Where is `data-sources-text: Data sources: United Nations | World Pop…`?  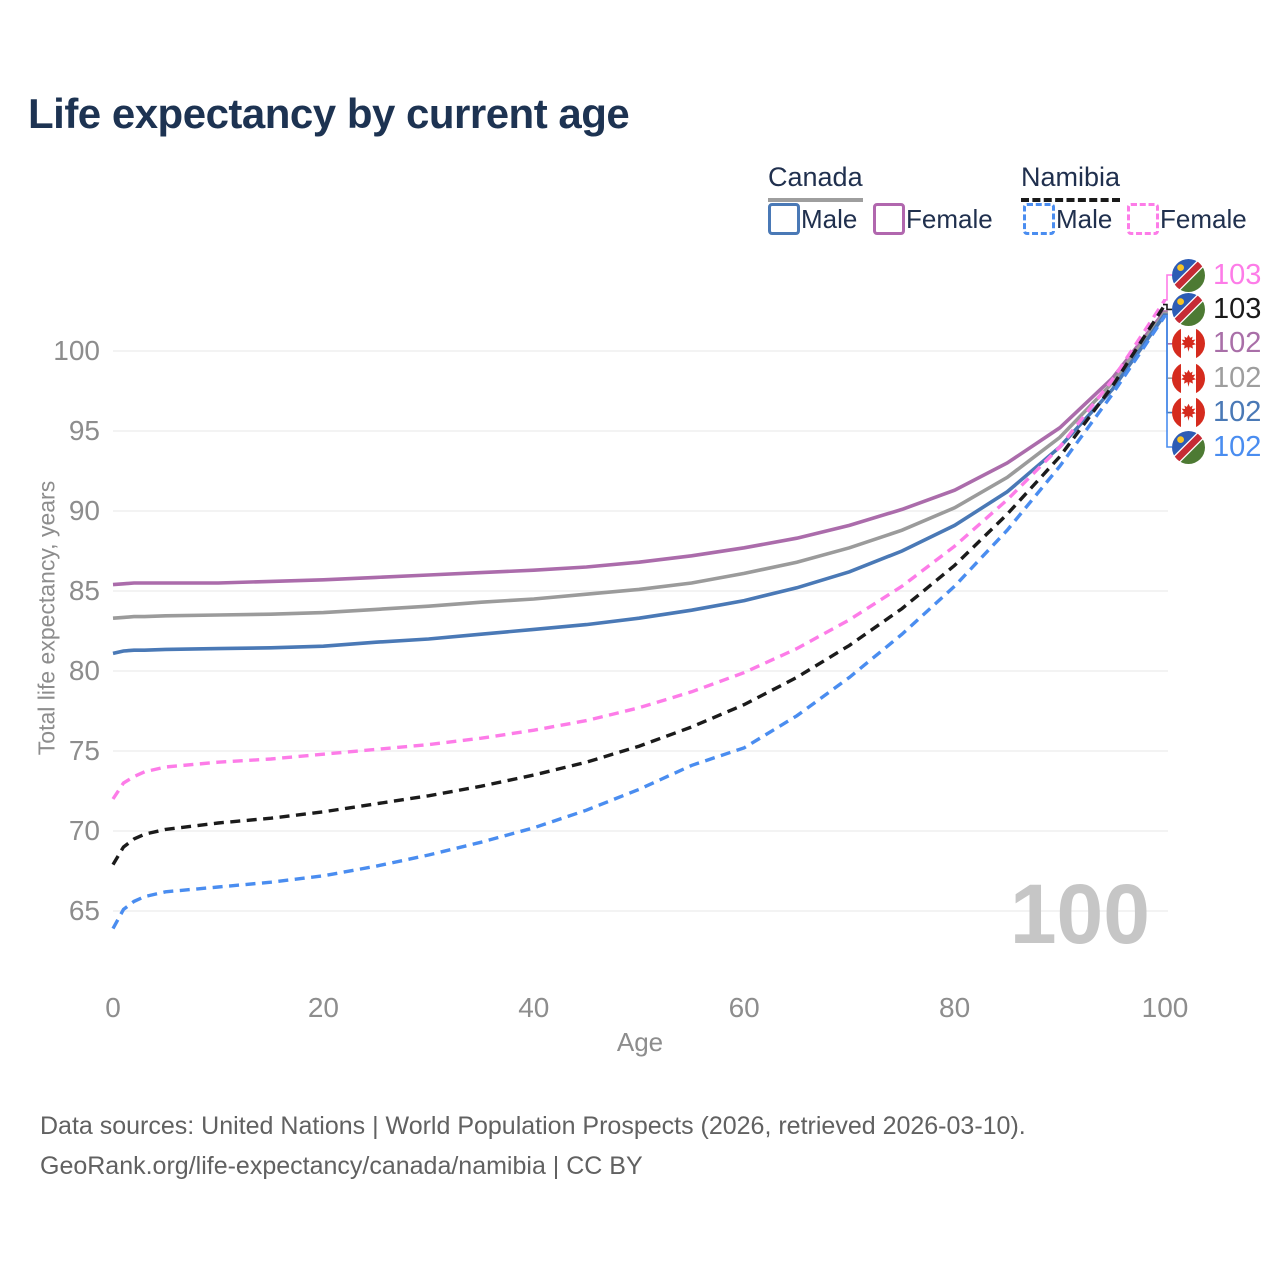
data-sources-text: Data sources: United Nations | World Pop… is located at coordinates (533, 1126).